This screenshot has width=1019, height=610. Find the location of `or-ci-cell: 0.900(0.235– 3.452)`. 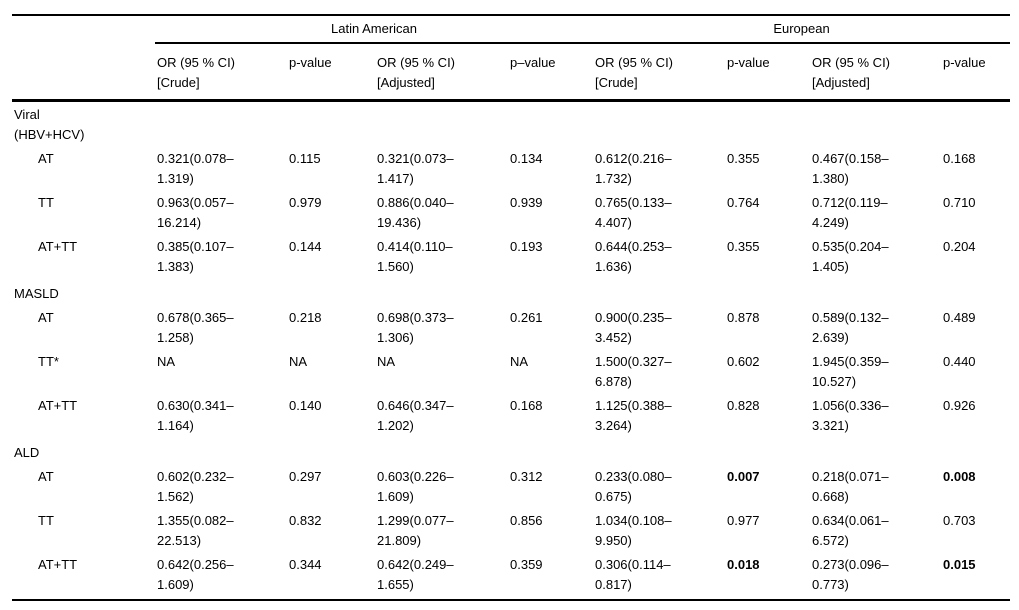

or-ci-cell: 0.900(0.235– 3.452) is located at coordinates (633, 327).